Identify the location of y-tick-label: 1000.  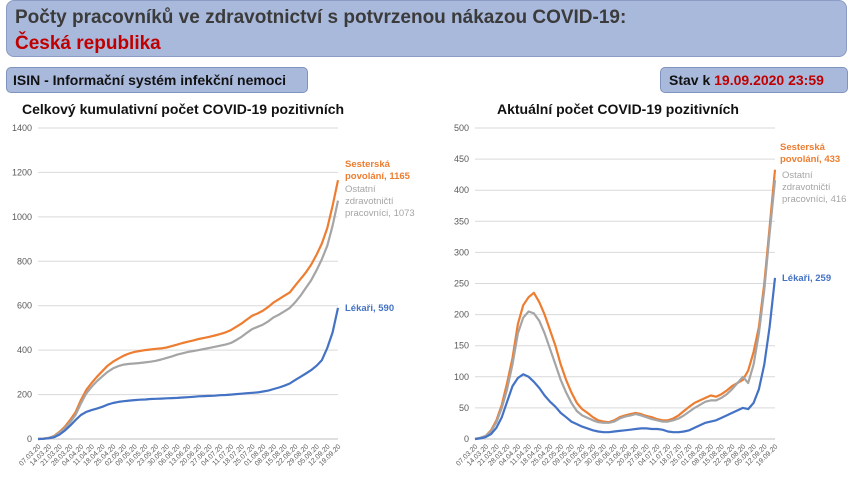
(22, 217).